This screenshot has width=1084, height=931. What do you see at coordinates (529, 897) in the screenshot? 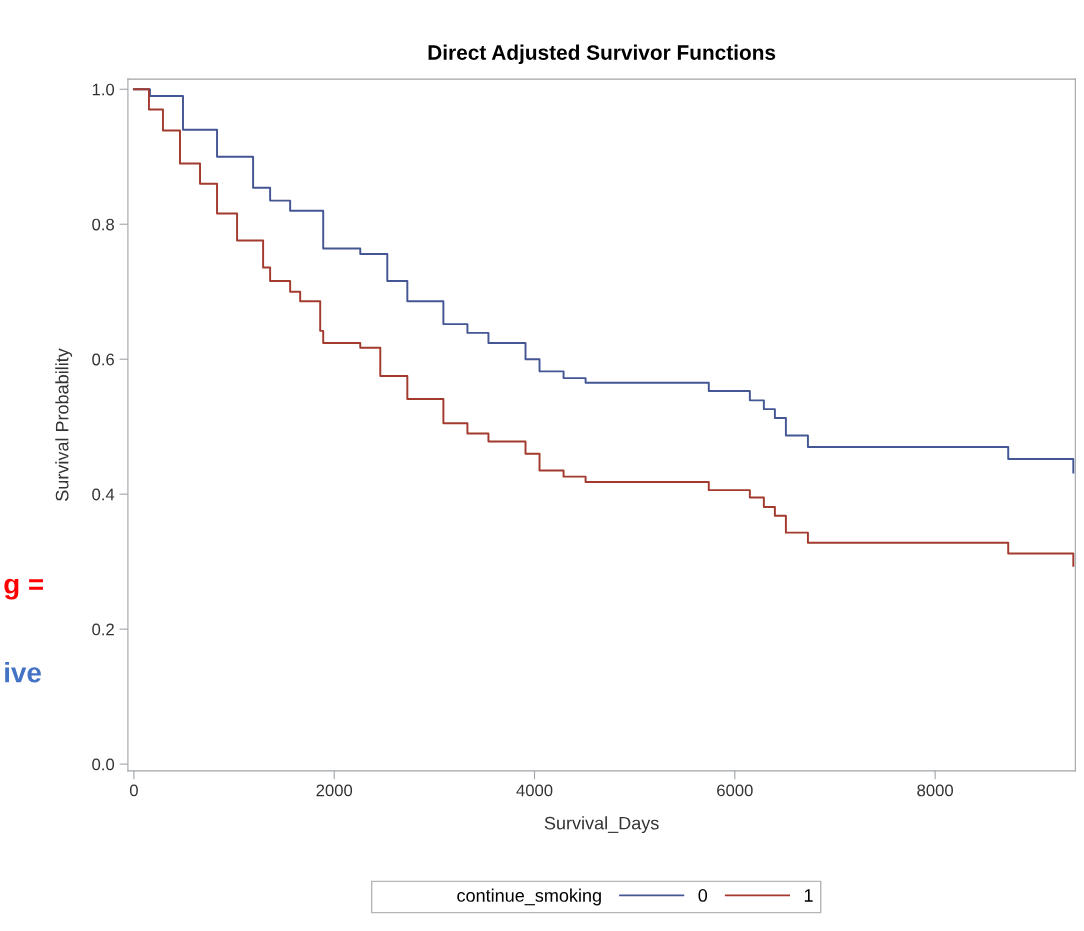
I see `legend-title: continue_smoking` at bounding box center [529, 897].